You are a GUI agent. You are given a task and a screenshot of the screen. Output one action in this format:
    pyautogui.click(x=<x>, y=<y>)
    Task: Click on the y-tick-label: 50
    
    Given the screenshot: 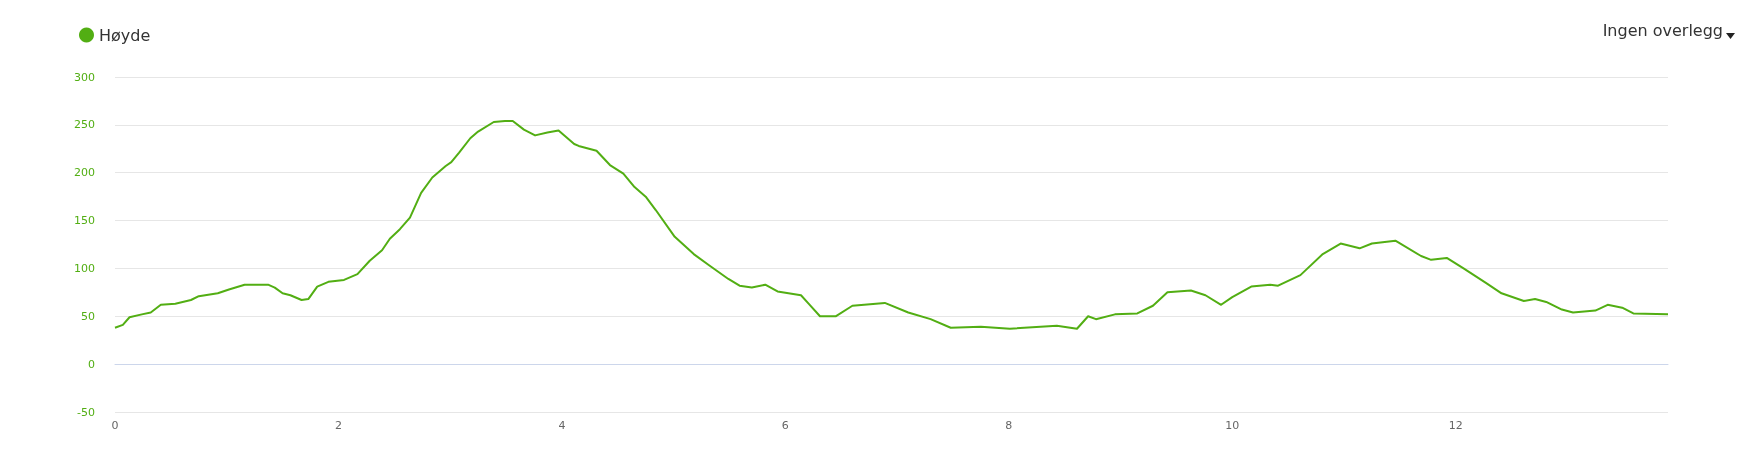 What is the action you would take?
    pyautogui.click(x=88, y=316)
    